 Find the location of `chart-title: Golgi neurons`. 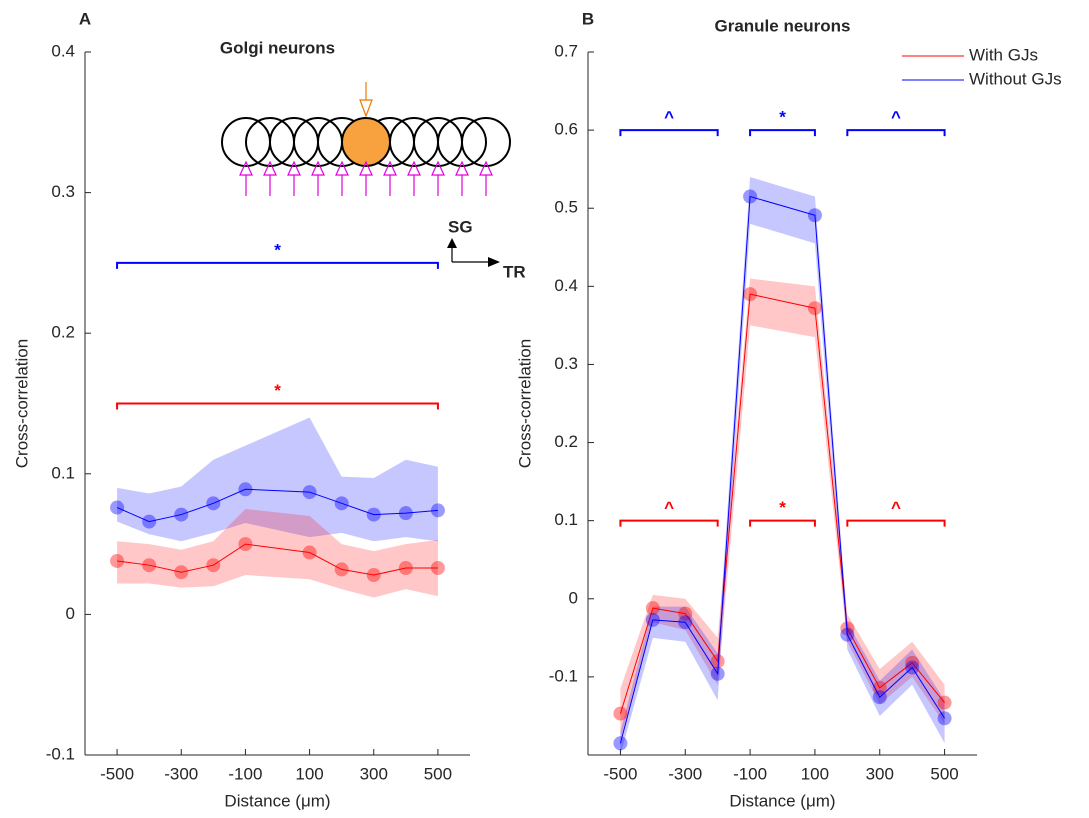

chart-title: Golgi neurons is located at coordinates (277, 47).